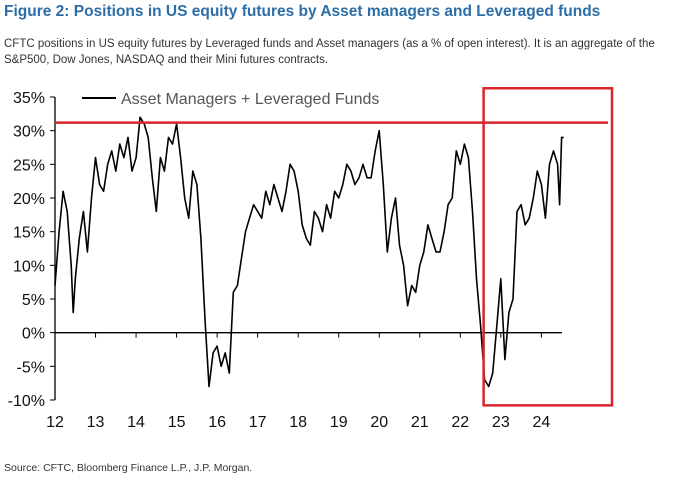 Image resolution: width=690 pixels, height=485 pixels. What do you see at coordinates (136, 422) in the screenshot?
I see `x-tick-label: 14` at bounding box center [136, 422].